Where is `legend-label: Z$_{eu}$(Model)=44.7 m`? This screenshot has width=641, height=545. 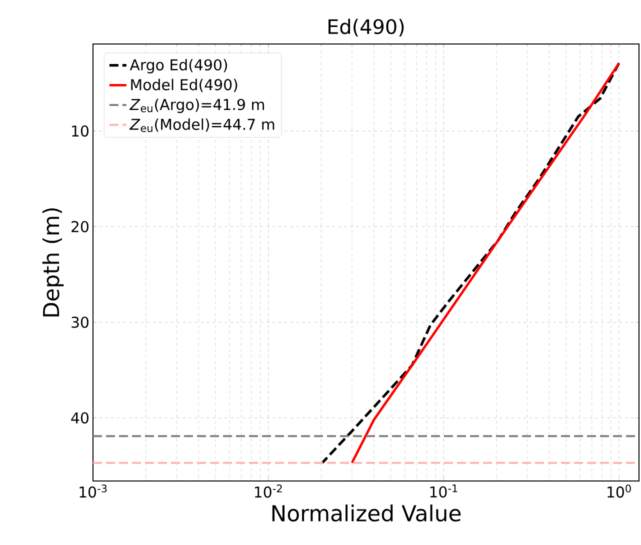
legend-label: Z$_{eu}$(Model)=44.7 m is located at coordinates (201, 125).